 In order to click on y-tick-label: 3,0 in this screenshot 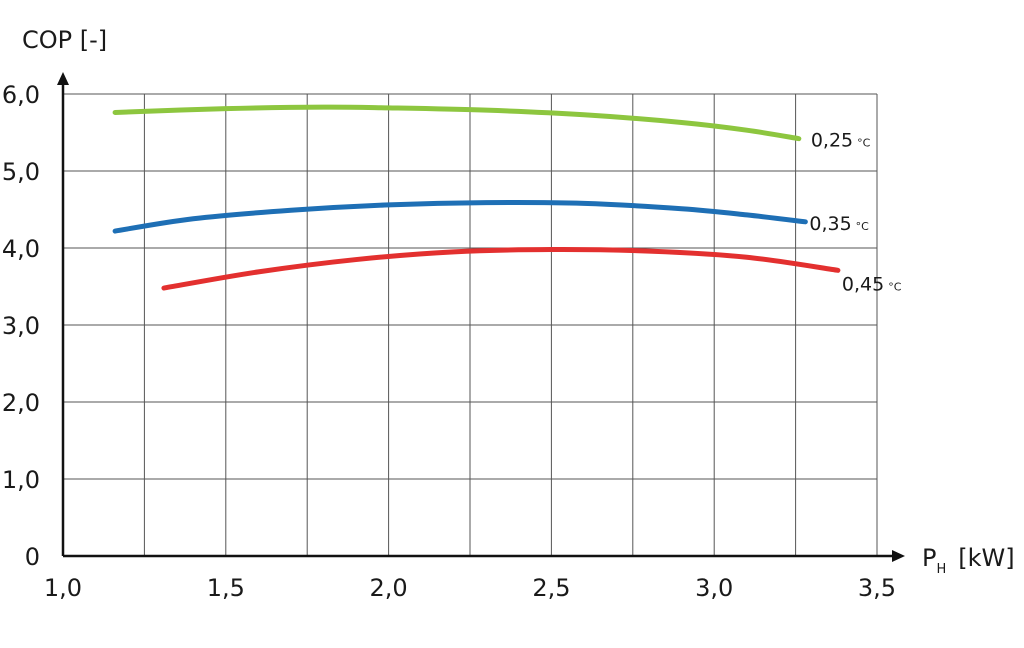, I will do `click(21, 326)`.